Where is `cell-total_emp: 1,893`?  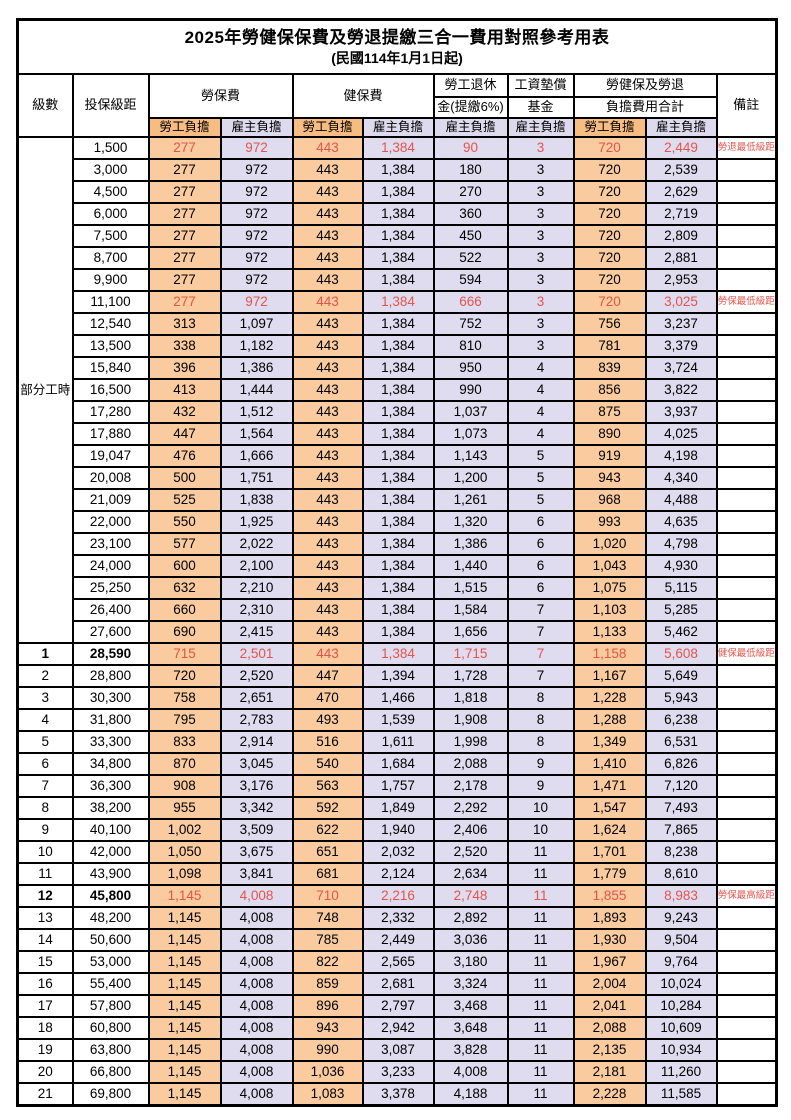
cell-total_emp: 1,893 is located at coordinates (609, 918).